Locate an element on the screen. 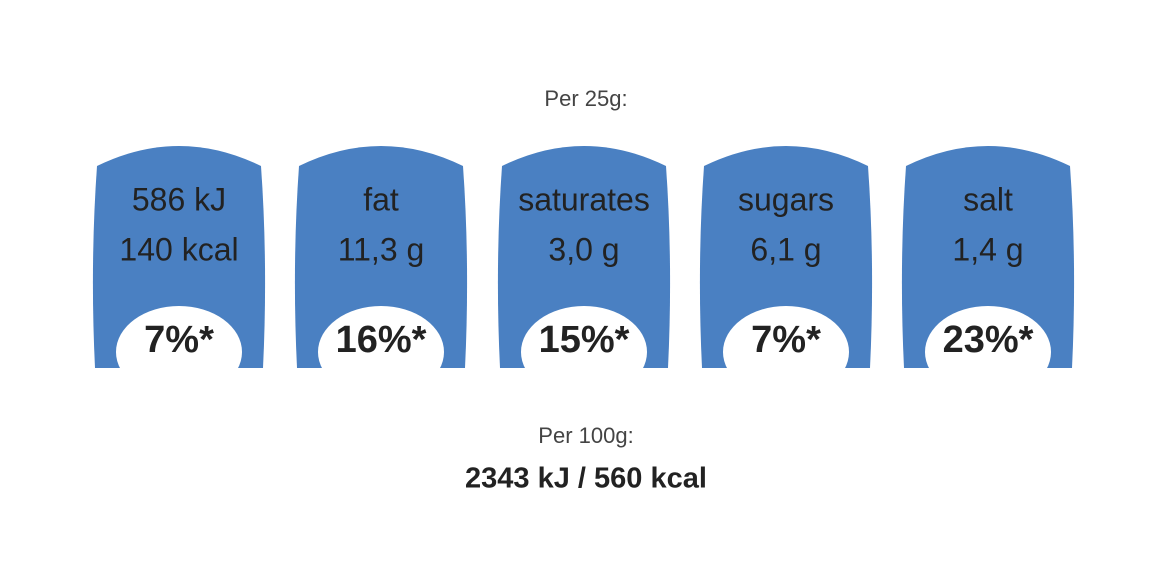 Image resolution: width=1172 pixels, height=563 pixels. nutrient-line2: 1,4 g is located at coordinates (987, 249).